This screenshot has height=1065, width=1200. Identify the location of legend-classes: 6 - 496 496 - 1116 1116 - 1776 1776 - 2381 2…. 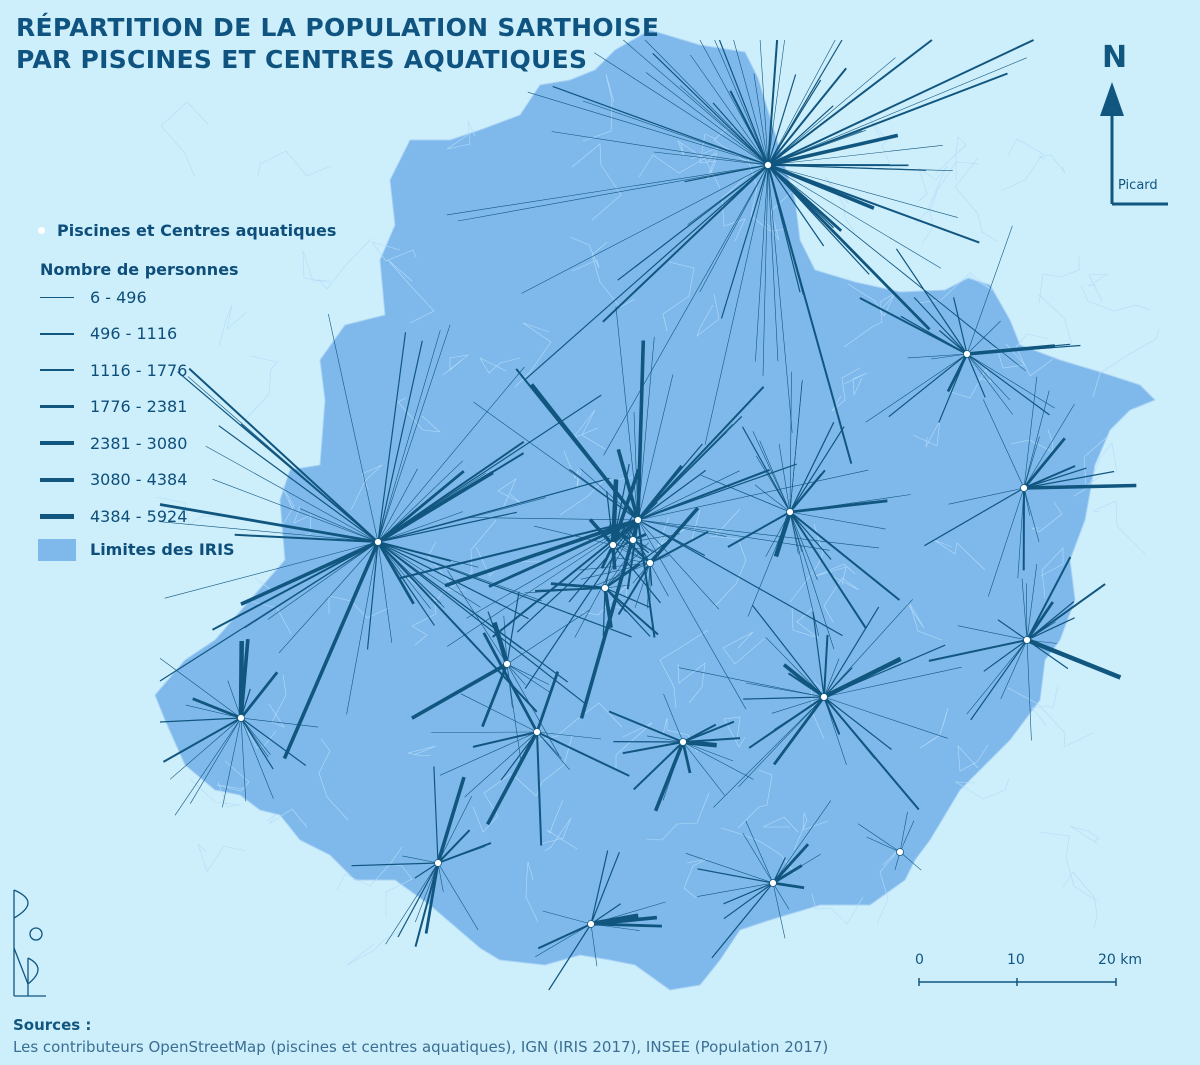
(185, 407).